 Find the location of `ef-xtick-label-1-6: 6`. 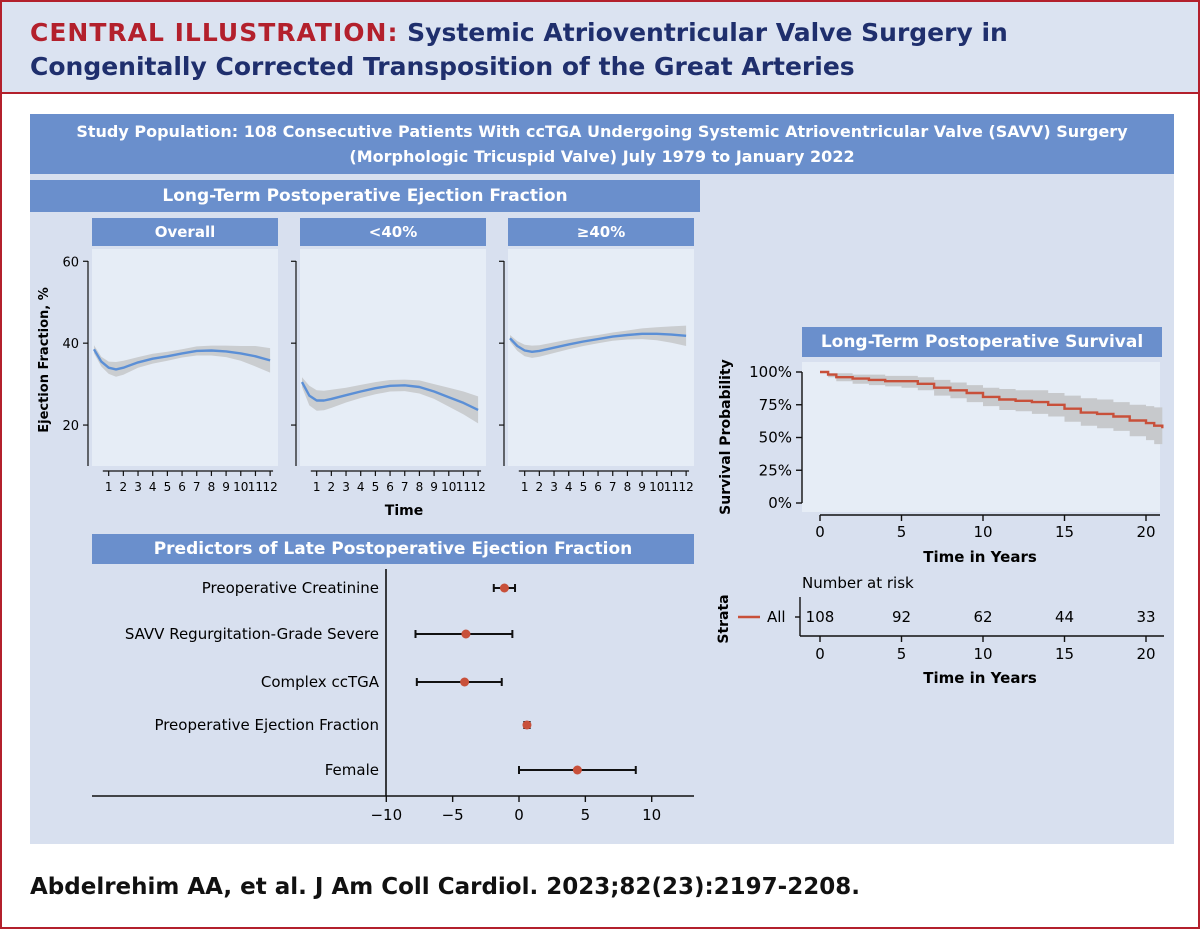

ef-xtick-label-1-6: 6 is located at coordinates (390, 487).